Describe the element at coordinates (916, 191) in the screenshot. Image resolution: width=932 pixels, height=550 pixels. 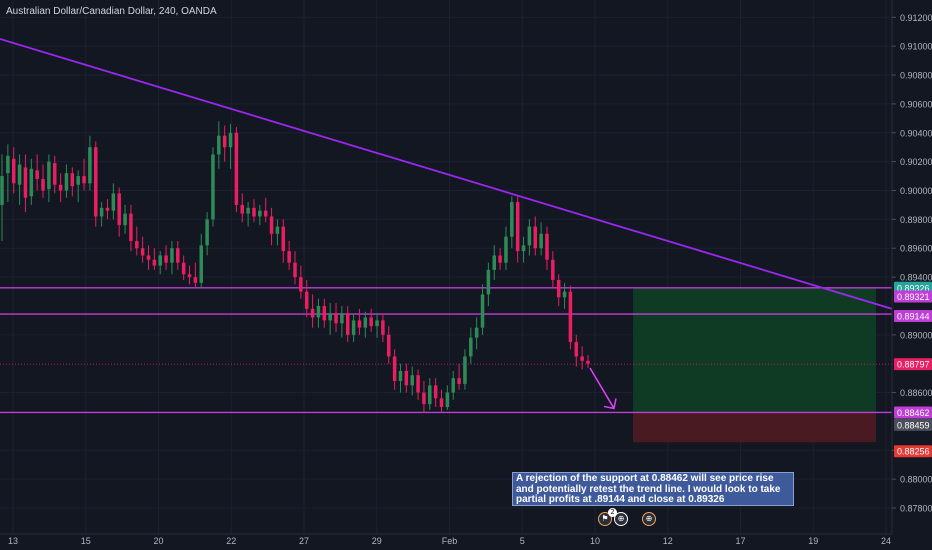
I see `price-tick-label: 0.90000` at that location.